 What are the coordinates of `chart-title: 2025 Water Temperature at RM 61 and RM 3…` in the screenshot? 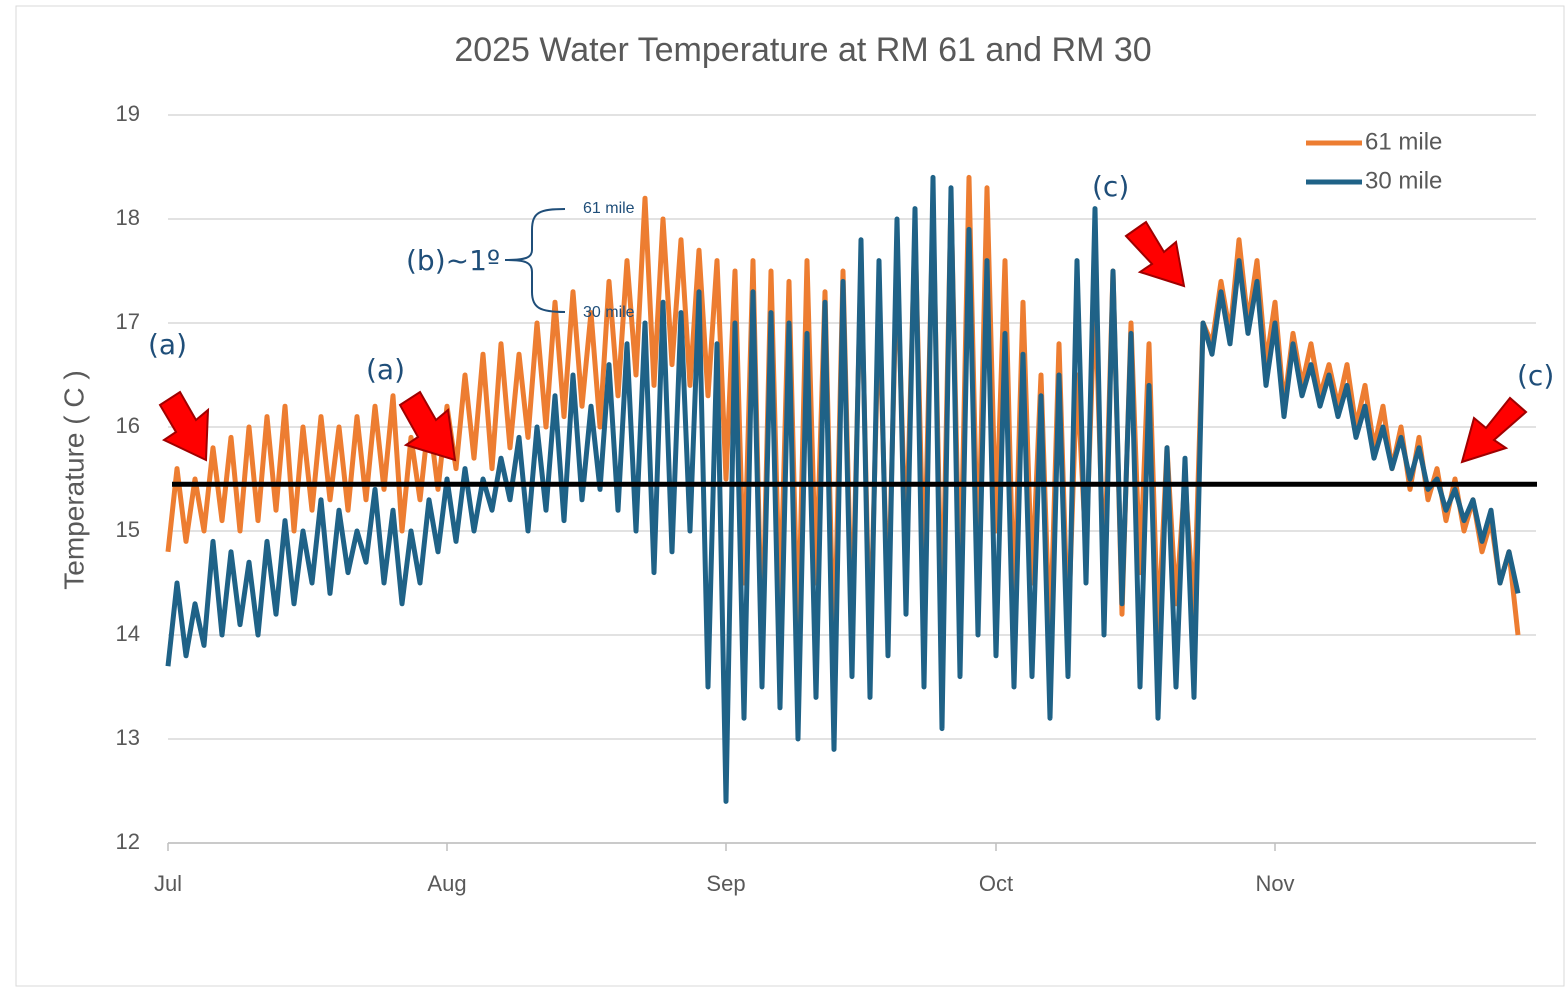 It's located at (802, 50).